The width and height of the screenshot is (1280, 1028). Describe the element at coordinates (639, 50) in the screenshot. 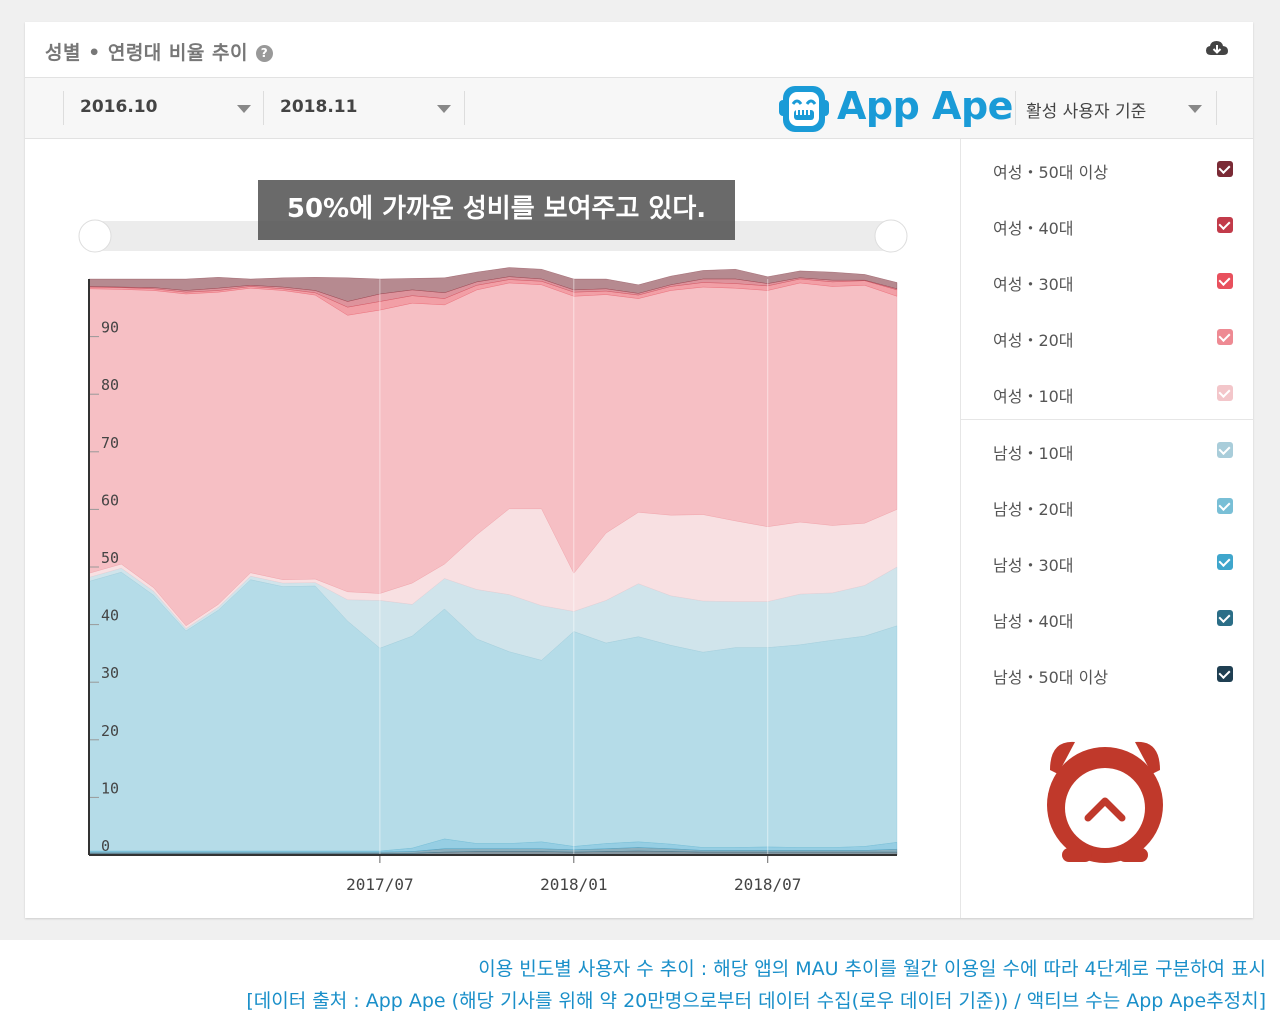

I see `card-header: 성별 • 연령대 비율 추이?` at that location.